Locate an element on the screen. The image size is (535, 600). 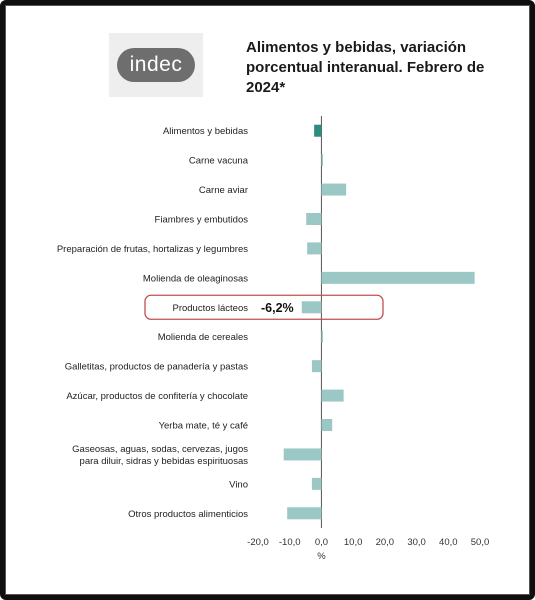
x-tick-label-0: -20,0 is located at coordinates (258, 542).